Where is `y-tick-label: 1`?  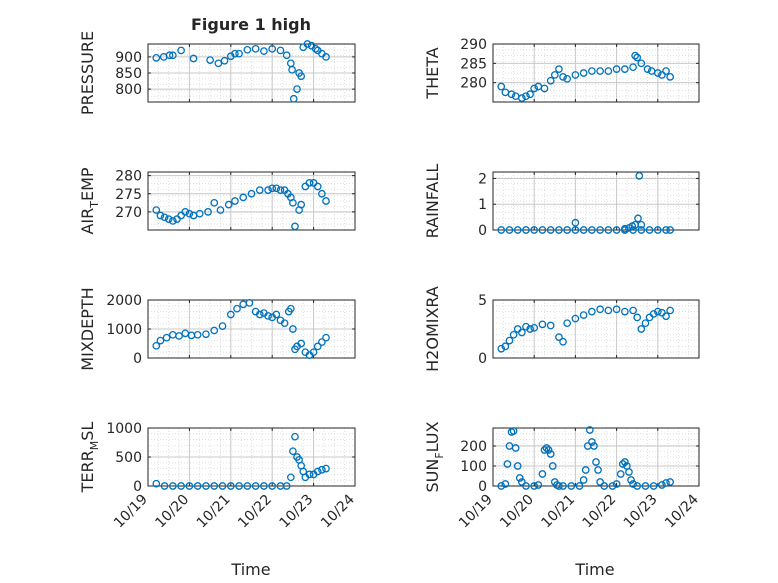
y-tick-label: 1 is located at coordinates (482, 205).